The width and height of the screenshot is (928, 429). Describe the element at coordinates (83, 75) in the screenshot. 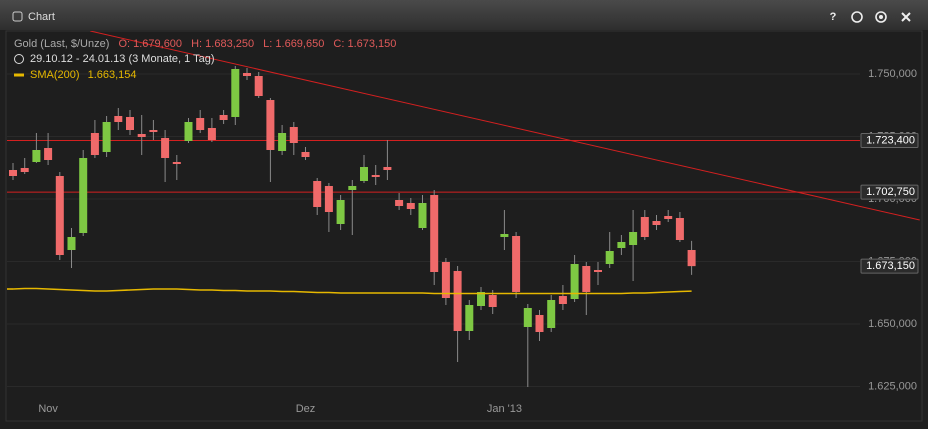

I see `sma-legend: SMA(200) 1.663,154` at that location.